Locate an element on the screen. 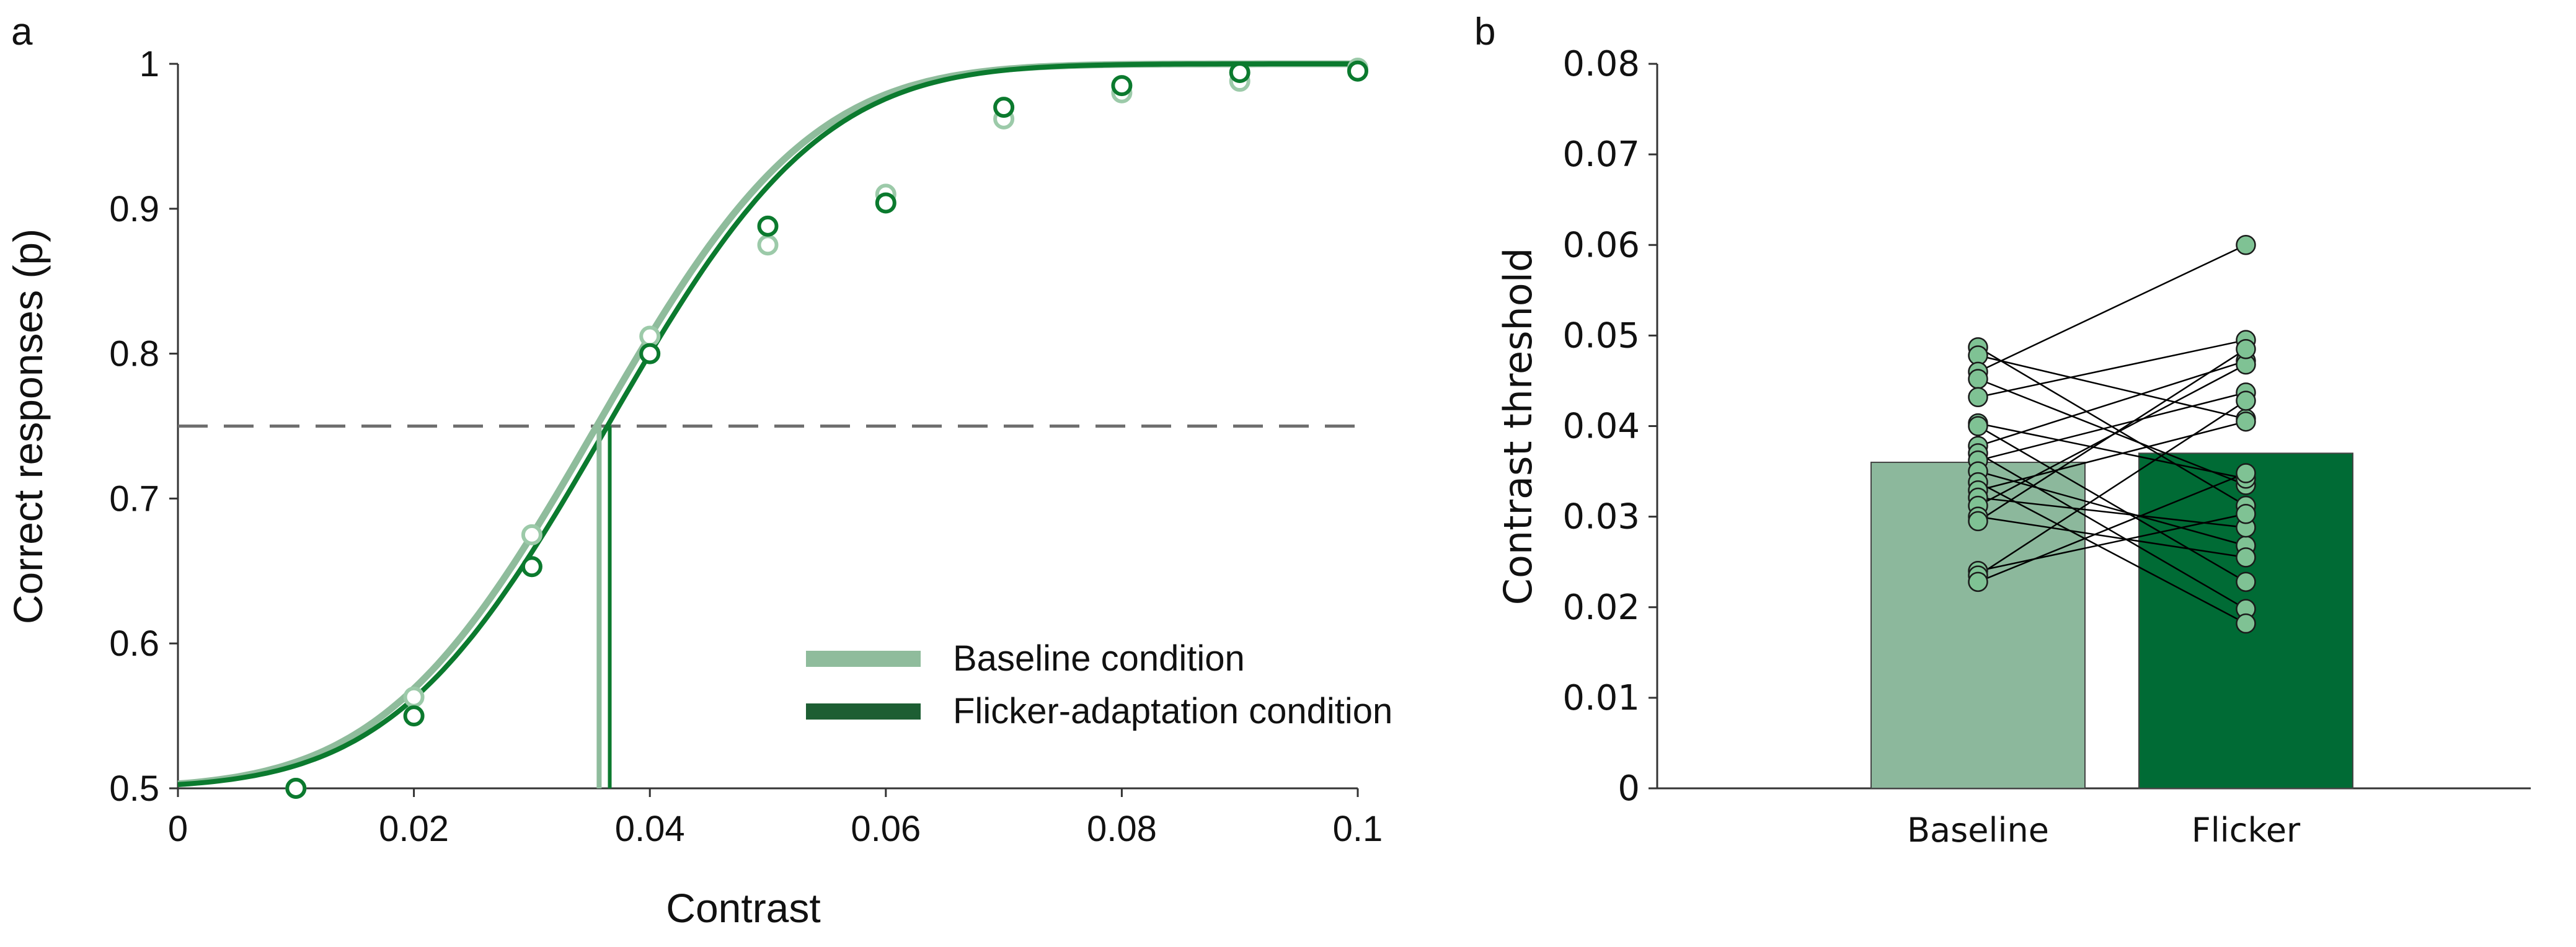 The image size is (2576, 947). y-tick-label: 0.03 is located at coordinates (1601, 517).